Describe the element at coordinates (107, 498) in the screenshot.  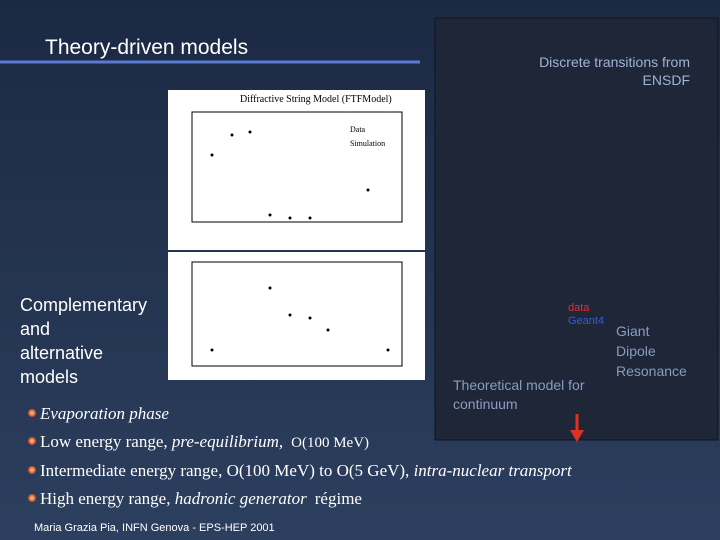
I see `bullet-text: High energy range,` at that location.